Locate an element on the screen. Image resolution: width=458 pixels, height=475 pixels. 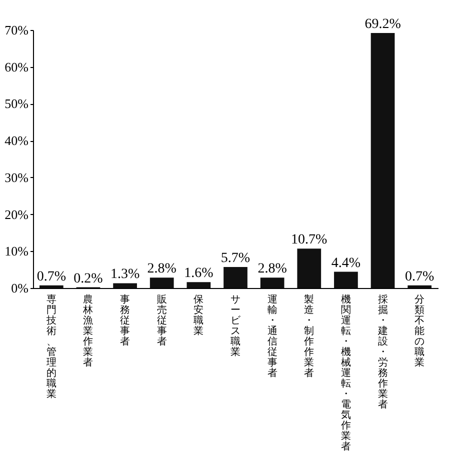
x-tick-label: 農林漁業作業者 is located at coordinates (88, 331).